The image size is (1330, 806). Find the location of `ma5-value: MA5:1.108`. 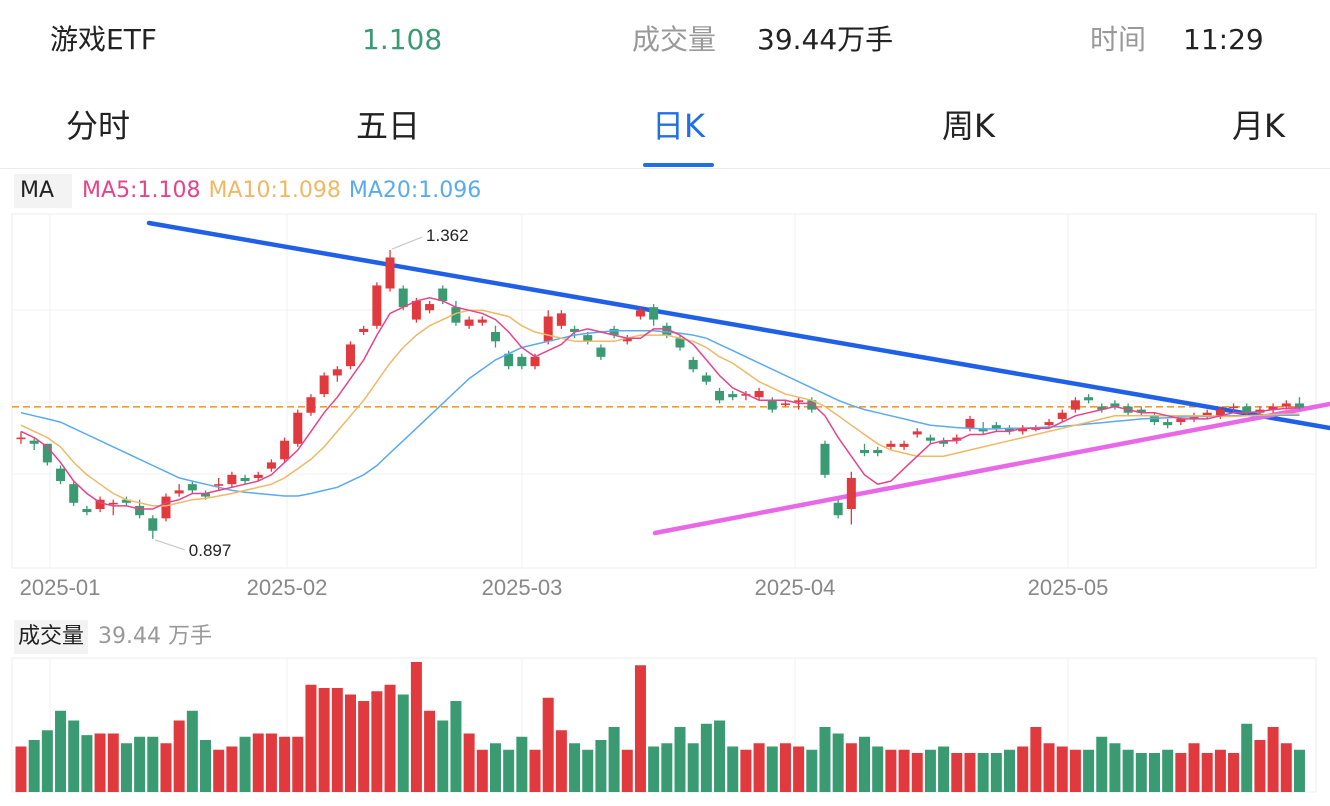

ma5-value: MA5:1.108 is located at coordinates (141, 190).